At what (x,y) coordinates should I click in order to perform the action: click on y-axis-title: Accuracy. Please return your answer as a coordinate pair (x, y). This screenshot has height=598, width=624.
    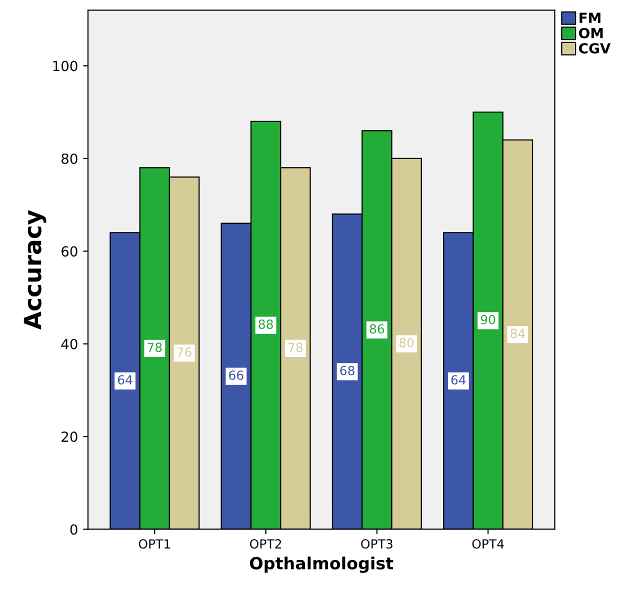
    Looking at the image, I should click on (35, 270).